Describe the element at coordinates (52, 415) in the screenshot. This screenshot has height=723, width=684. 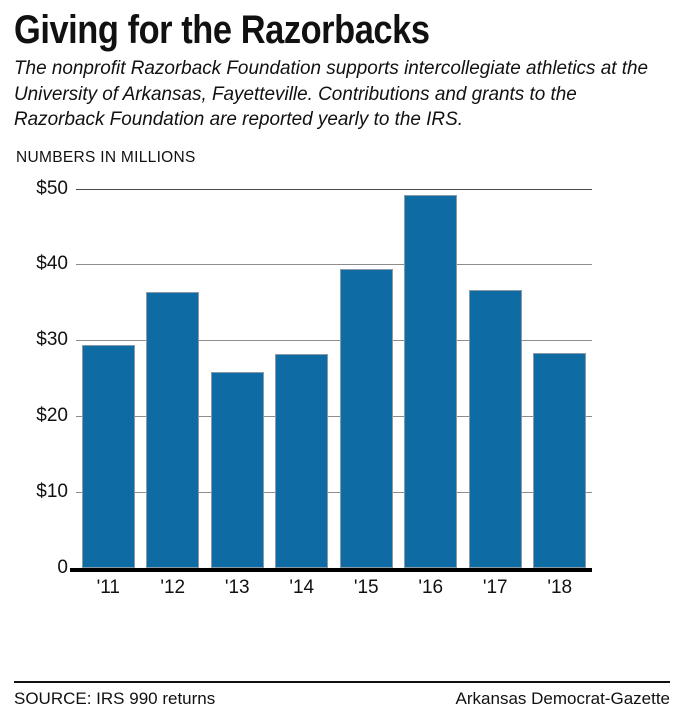
I see `y-tick-label: $20` at that location.